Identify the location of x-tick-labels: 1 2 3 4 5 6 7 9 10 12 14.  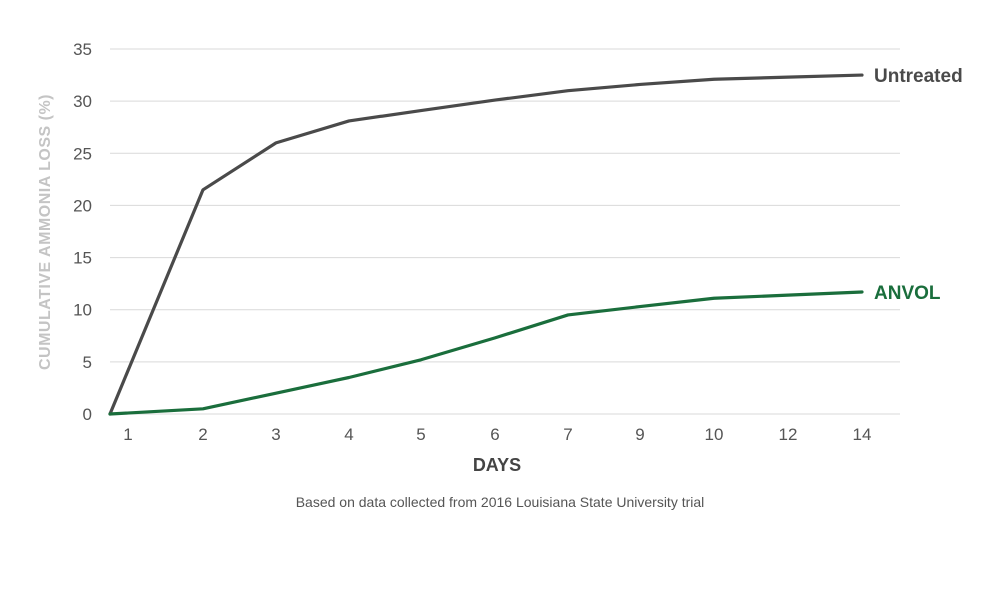
(497, 434).